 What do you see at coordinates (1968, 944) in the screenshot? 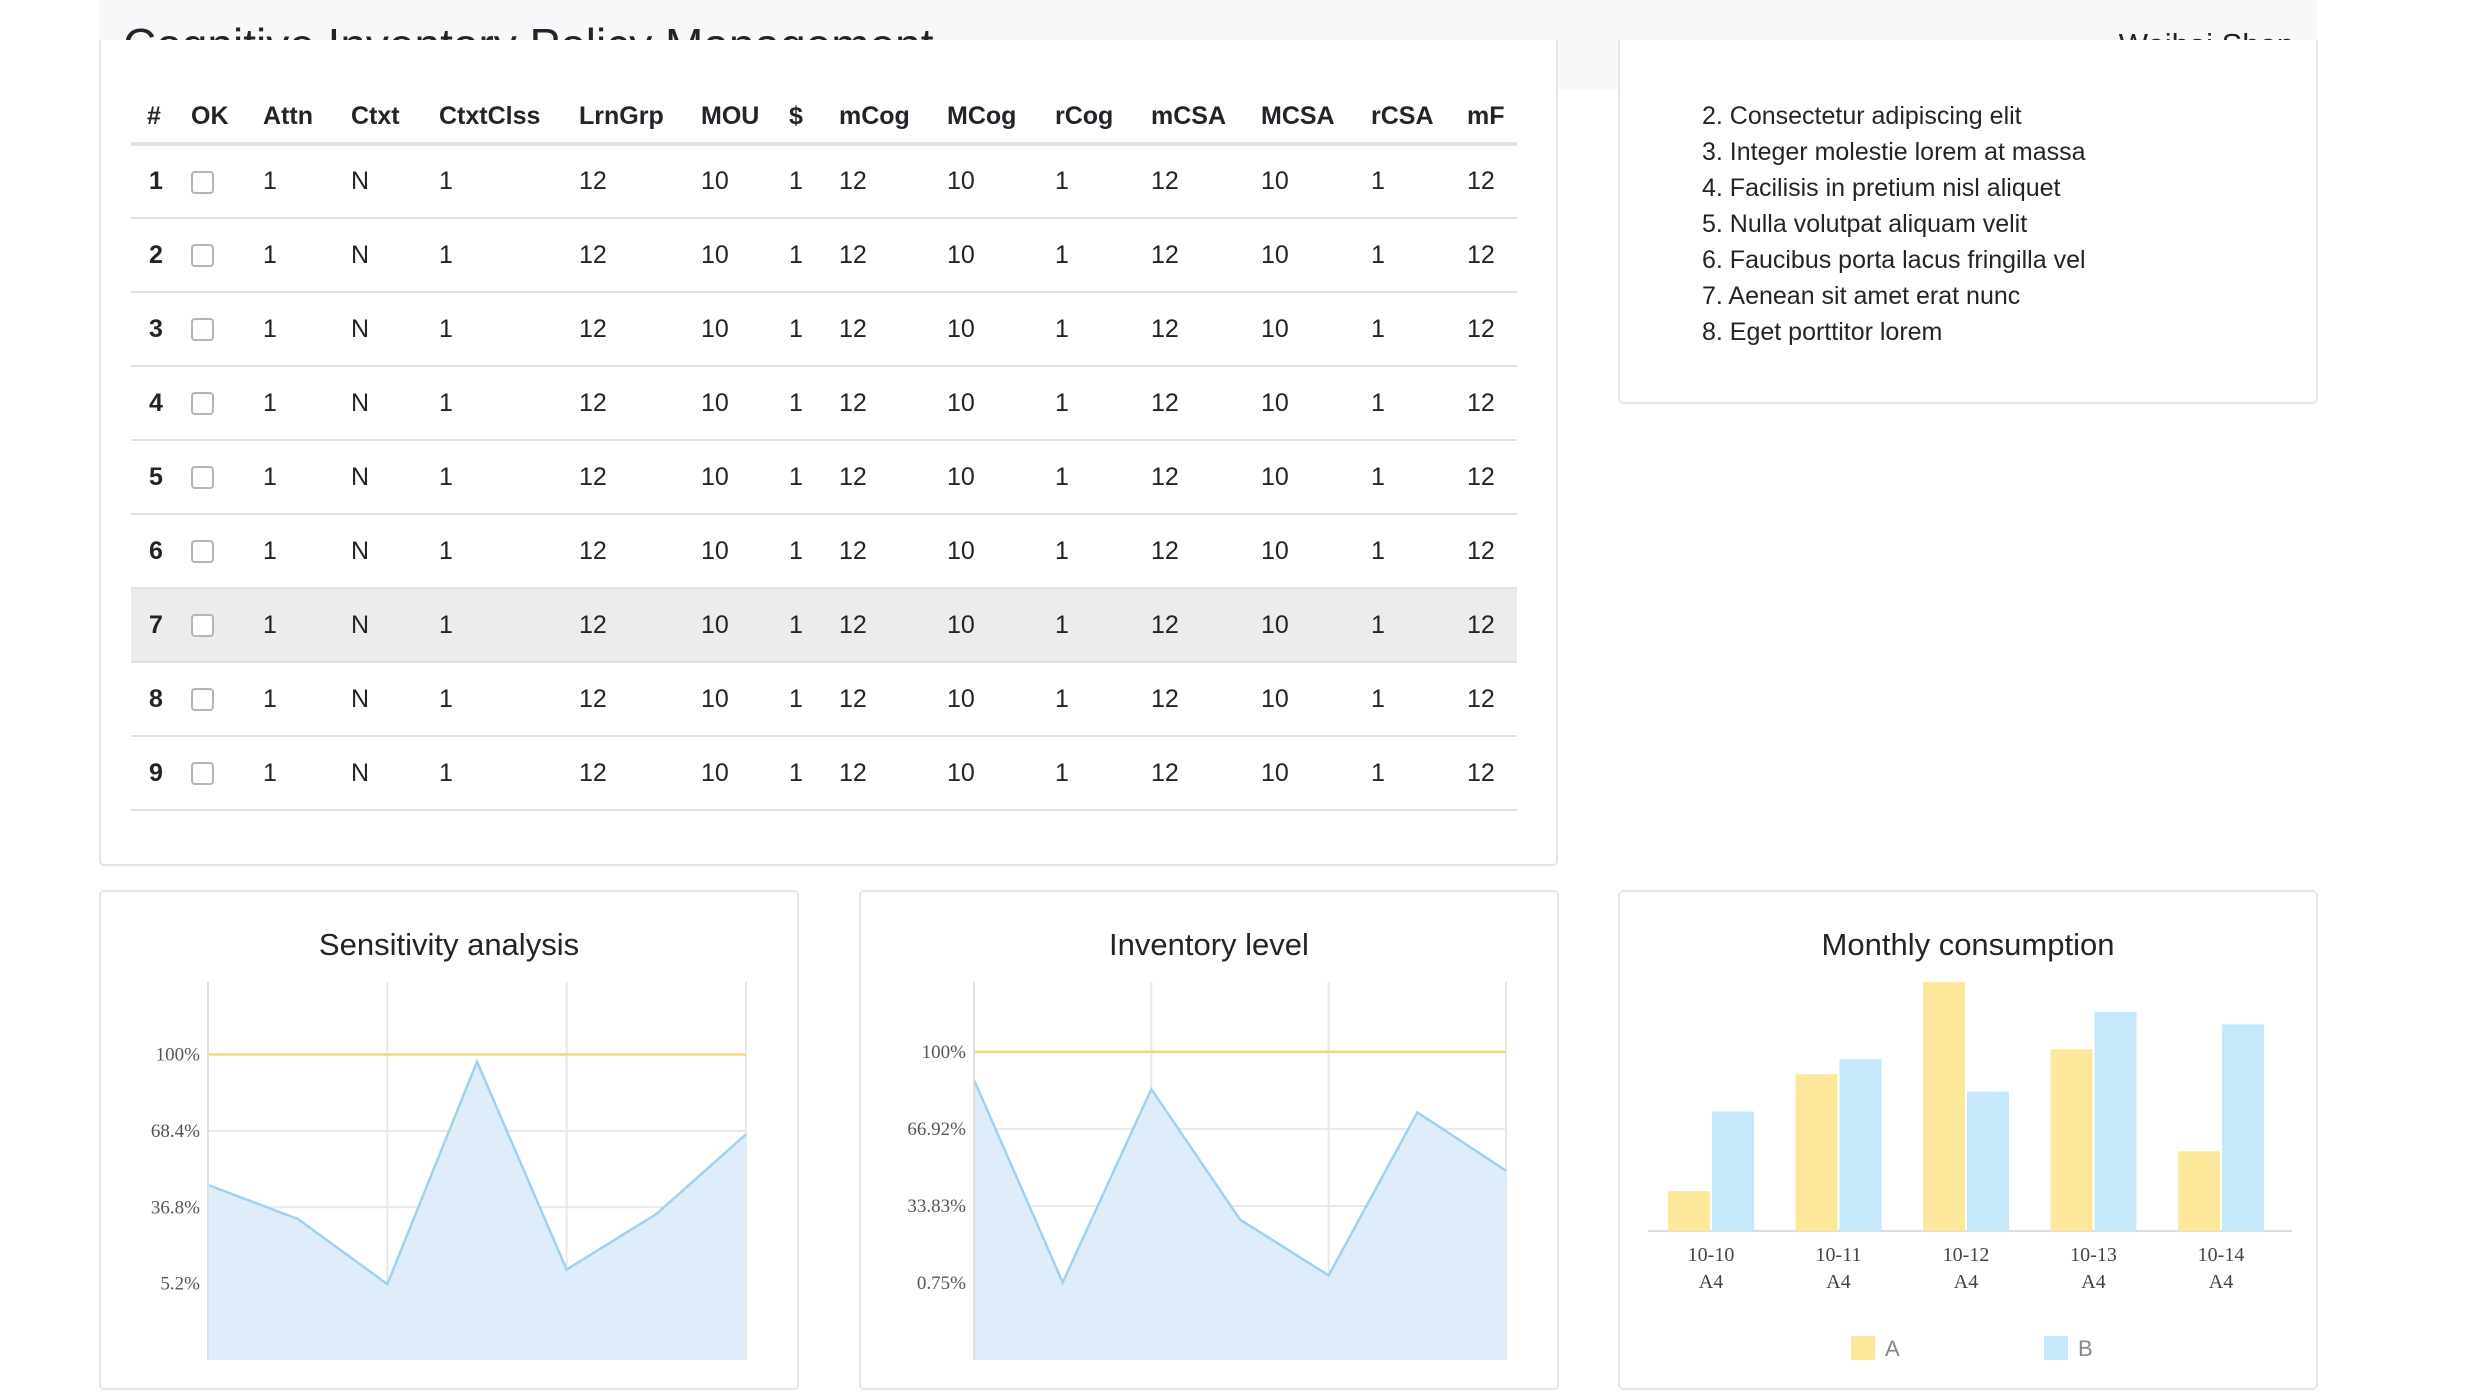
I see `chart-title: Monthly consumption` at bounding box center [1968, 944].